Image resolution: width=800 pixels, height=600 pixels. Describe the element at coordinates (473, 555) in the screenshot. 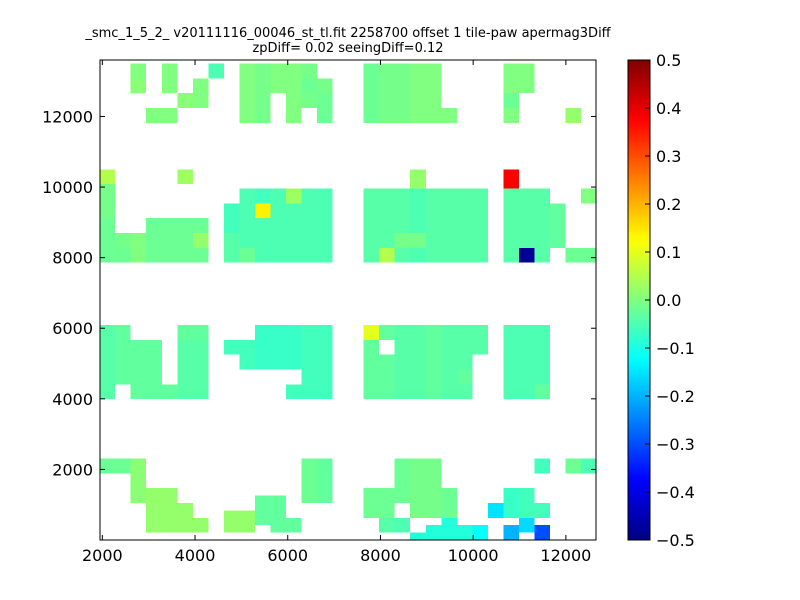

I see `x-tick-label: 10000` at that location.